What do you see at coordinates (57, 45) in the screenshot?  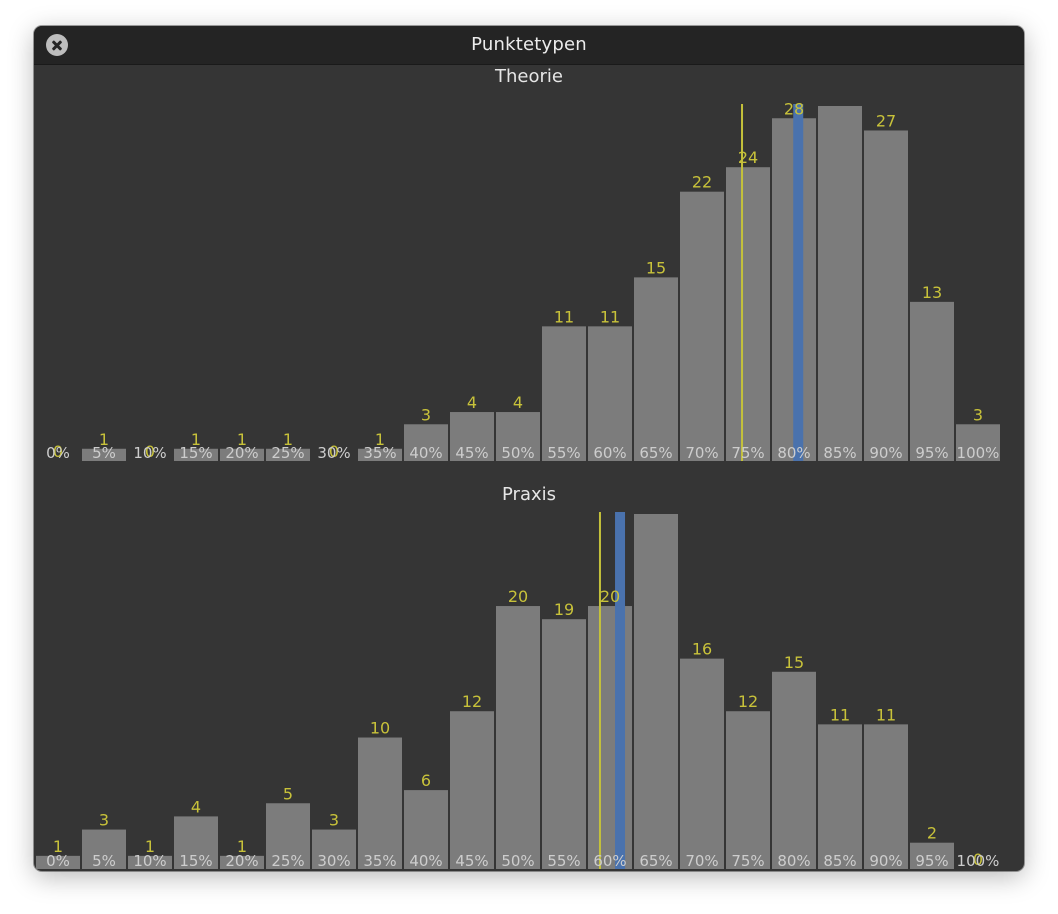 I see `close-icon` at bounding box center [57, 45].